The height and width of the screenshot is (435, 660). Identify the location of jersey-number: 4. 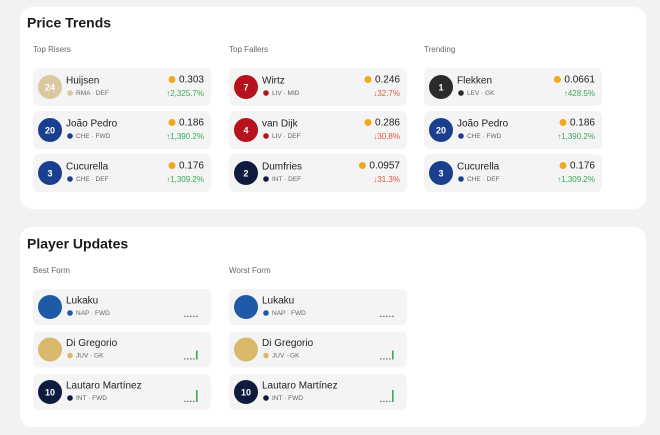
(245, 130).